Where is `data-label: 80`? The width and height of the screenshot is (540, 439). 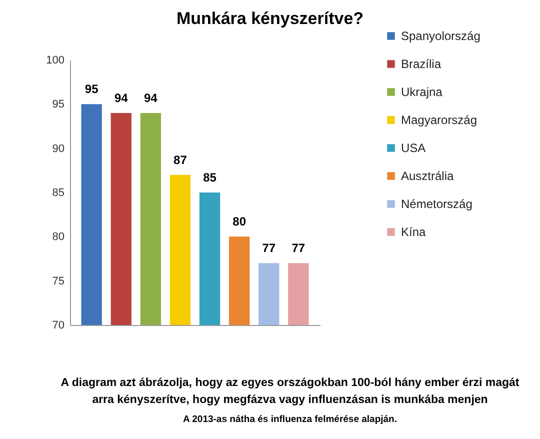
data-label: 80 is located at coordinates (239, 221).